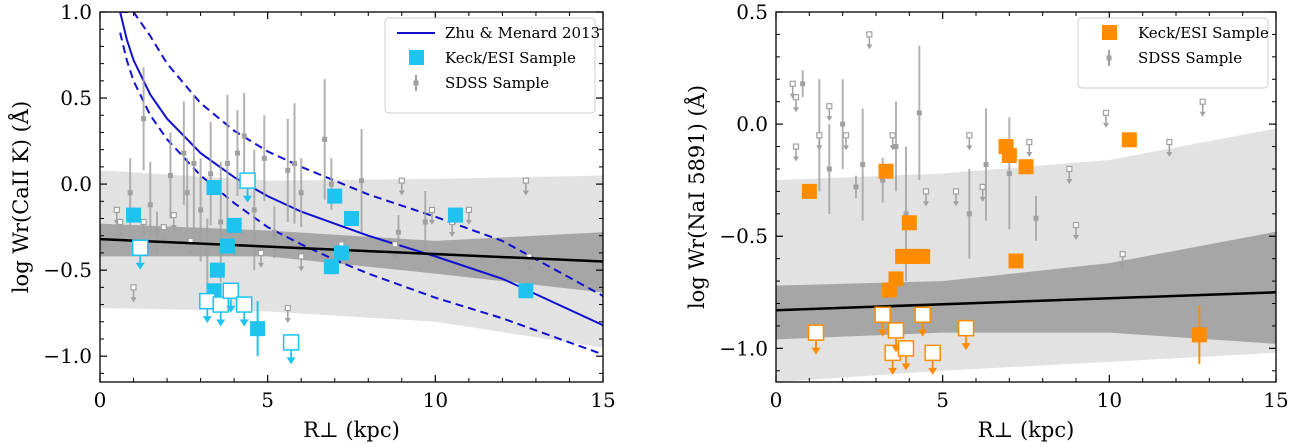  I want to click on legend-label-sdss: SDSS Sample, so click(497, 83).